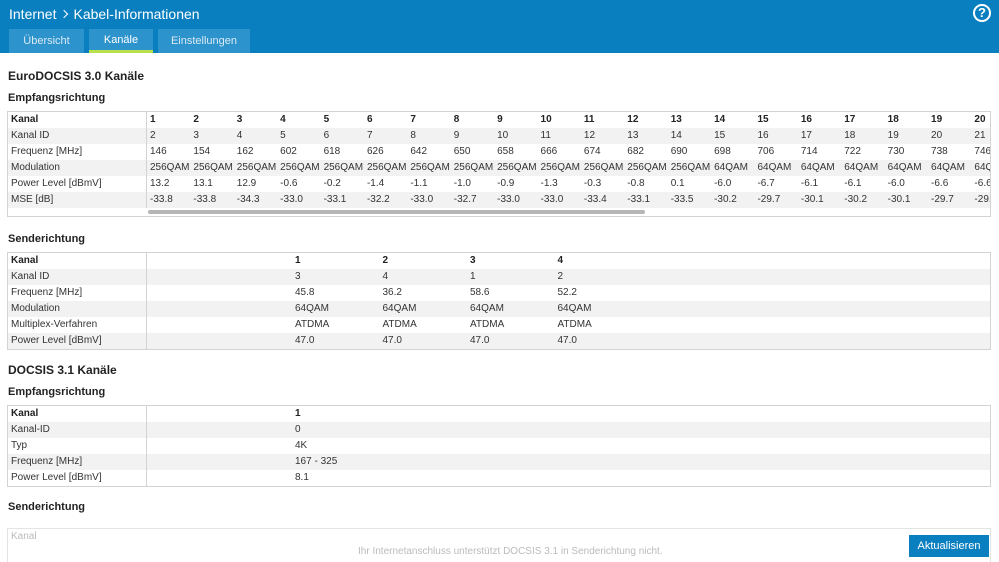  What do you see at coordinates (375, 151) in the screenshot?
I see `table-cell: 626` at bounding box center [375, 151].